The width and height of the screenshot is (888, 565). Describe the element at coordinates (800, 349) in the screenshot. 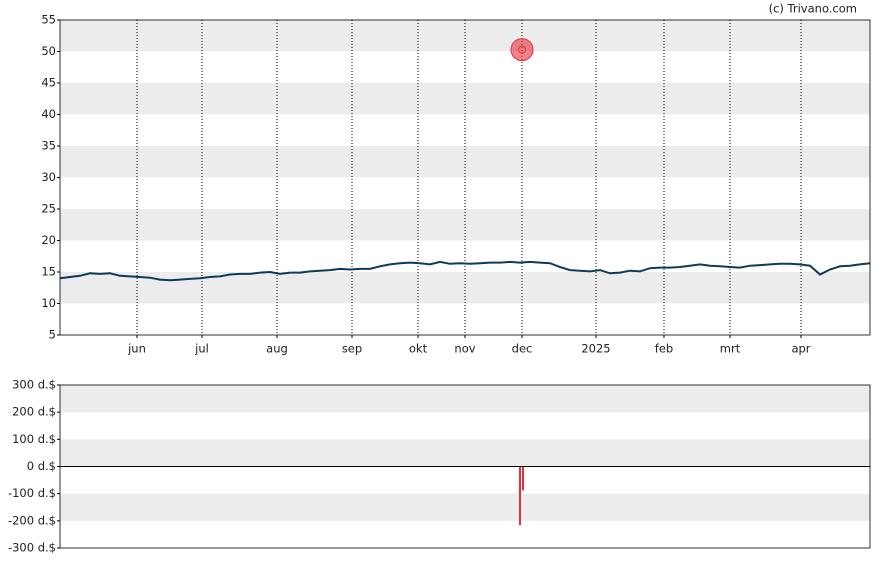

I see `x-tick-label: apr` at that location.